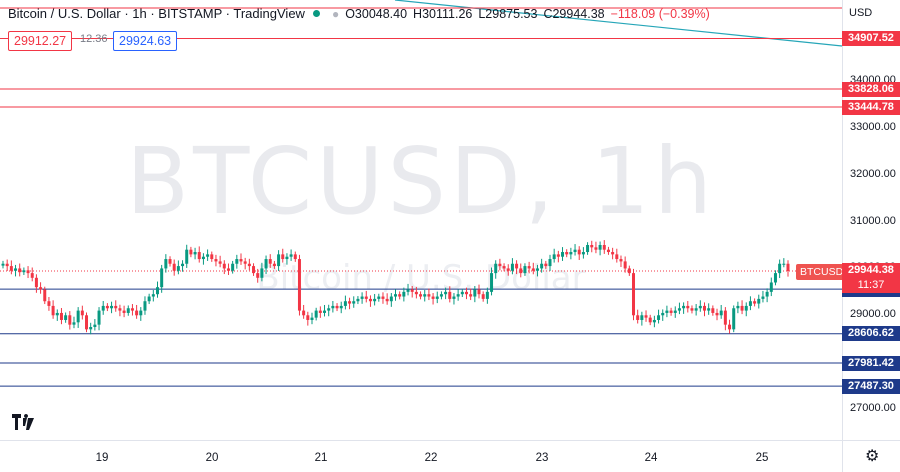 The height and width of the screenshot is (472, 900). I want to click on sell-button: 29912.27, so click(40, 41).